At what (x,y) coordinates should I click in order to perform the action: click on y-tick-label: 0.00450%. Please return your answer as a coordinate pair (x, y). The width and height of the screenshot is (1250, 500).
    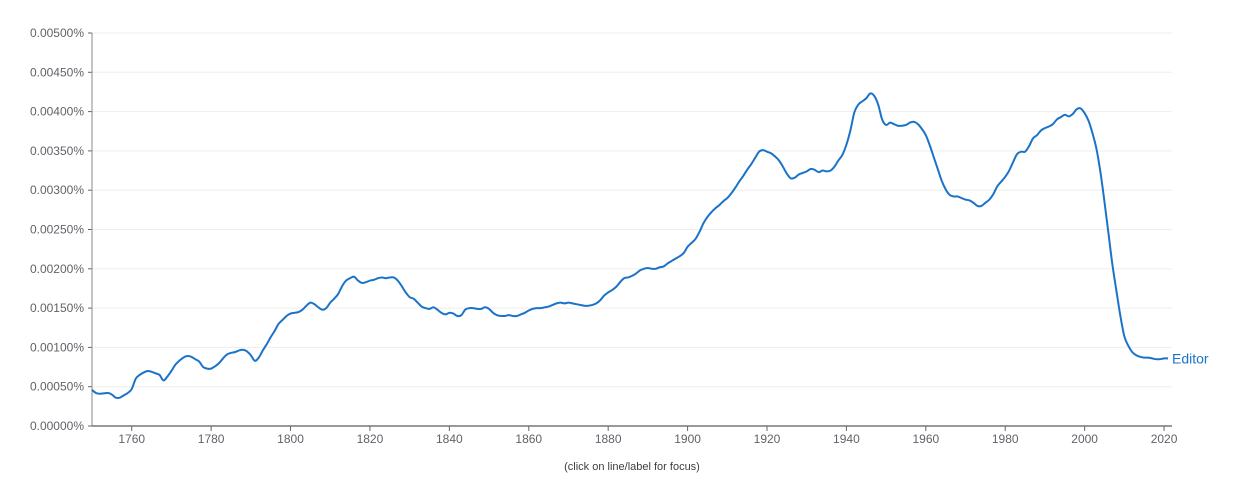
    Looking at the image, I should click on (57, 72).